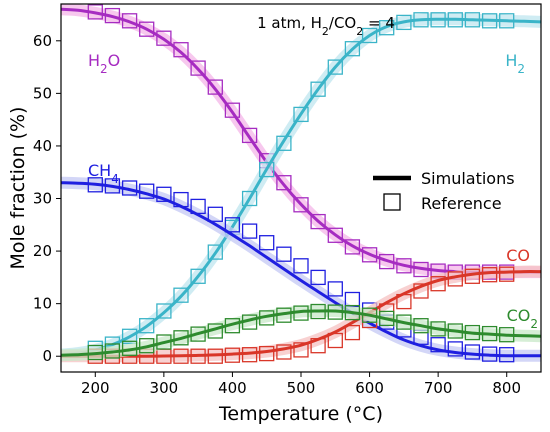 Image resolution: width=550 pixels, height=432 pixels. Describe the element at coordinates (47, 356) in the screenshot. I see `y-tick-label: 0` at that location.